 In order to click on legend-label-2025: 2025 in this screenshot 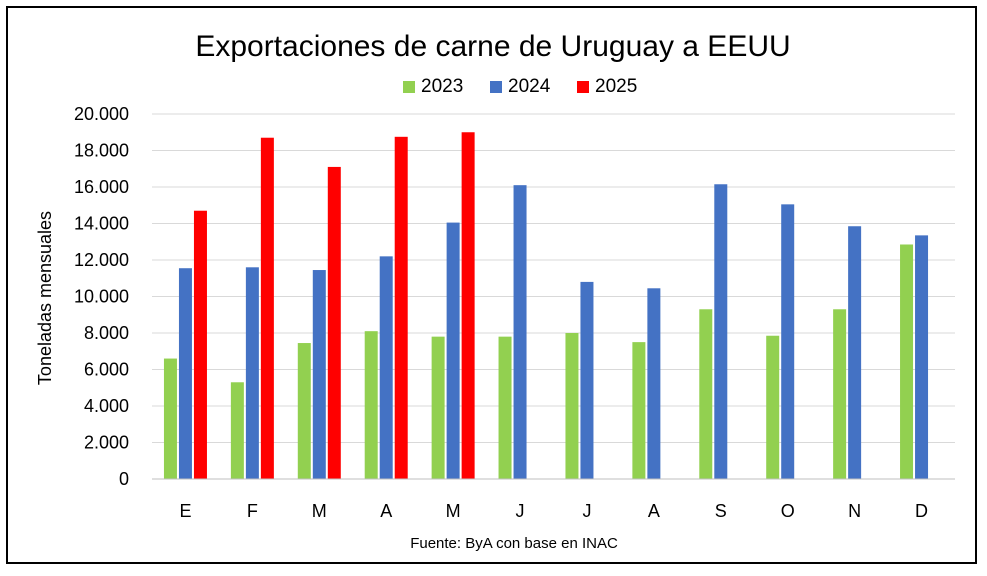, I will do `click(616, 86)`.